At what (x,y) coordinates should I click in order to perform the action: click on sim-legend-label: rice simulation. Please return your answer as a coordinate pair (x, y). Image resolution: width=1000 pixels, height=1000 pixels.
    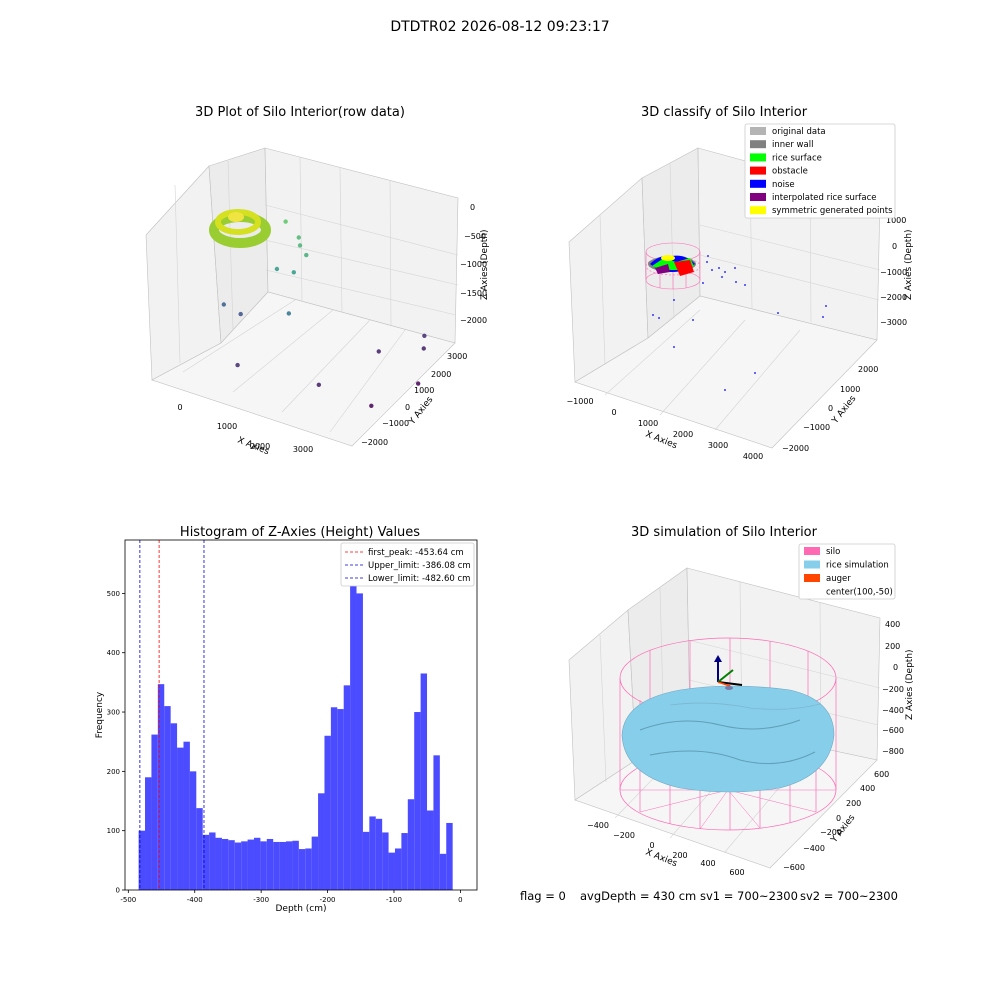
    Looking at the image, I should click on (857, 566).